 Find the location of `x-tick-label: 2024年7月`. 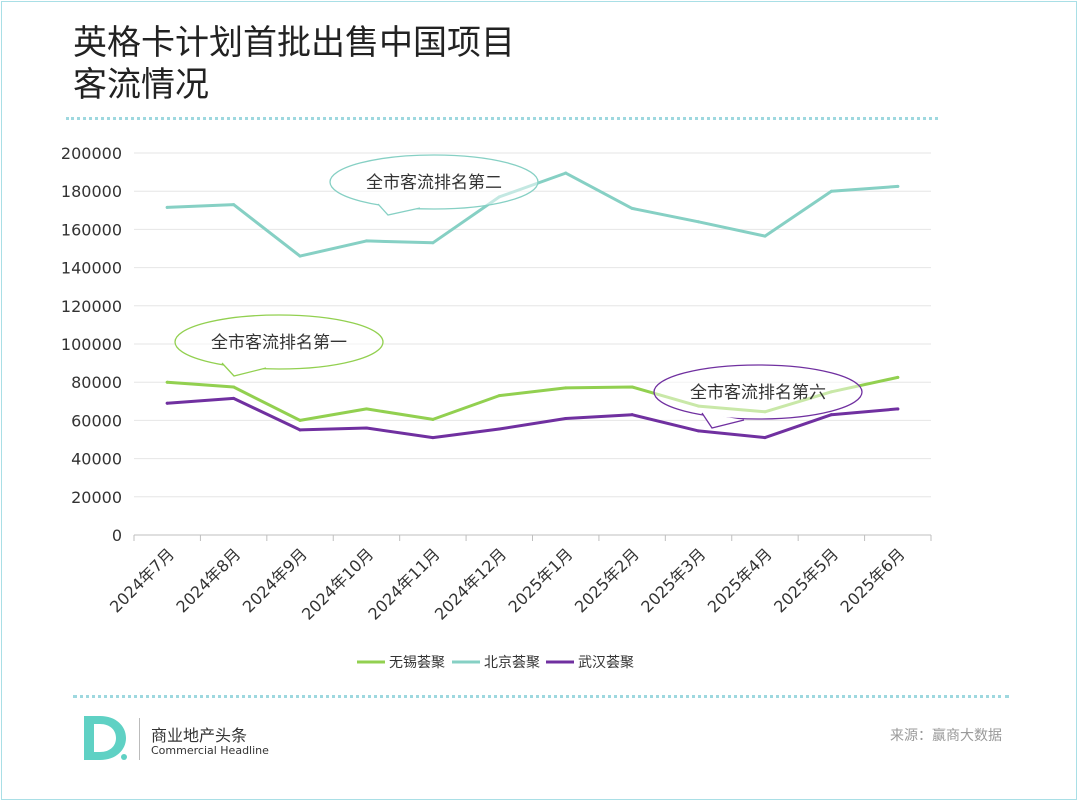

x-tick-label: 2024年7月 is located at coordinates (142, 580).